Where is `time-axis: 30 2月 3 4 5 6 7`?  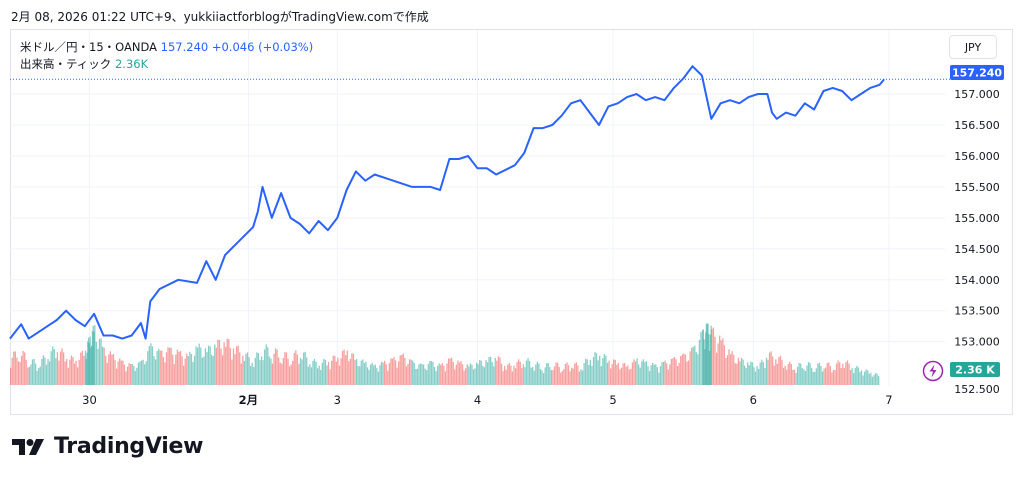
time-axis: 30 2月 3 4 5 6 7 is located at coordinates (487, 400).